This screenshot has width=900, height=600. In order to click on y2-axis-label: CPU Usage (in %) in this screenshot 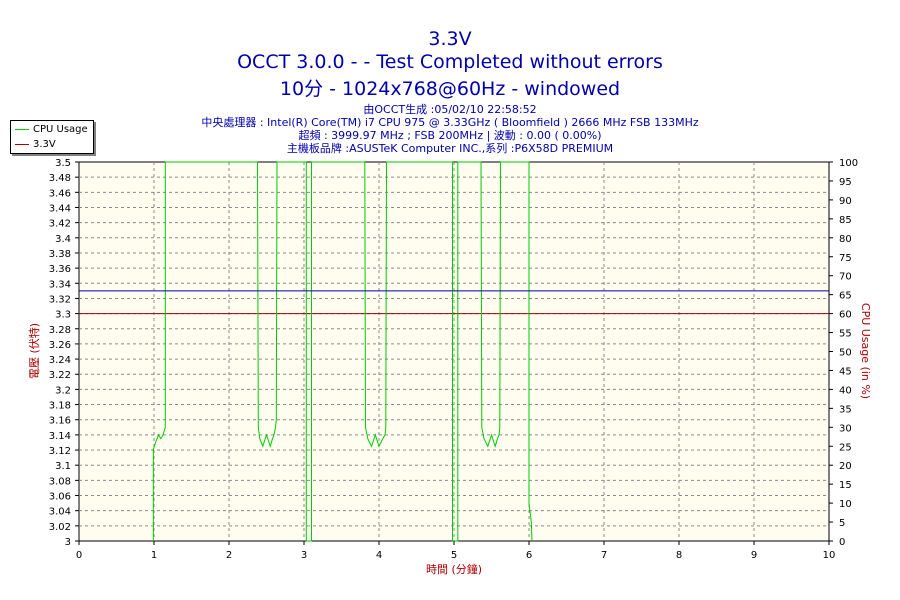, I will do `click(865, 351)`.